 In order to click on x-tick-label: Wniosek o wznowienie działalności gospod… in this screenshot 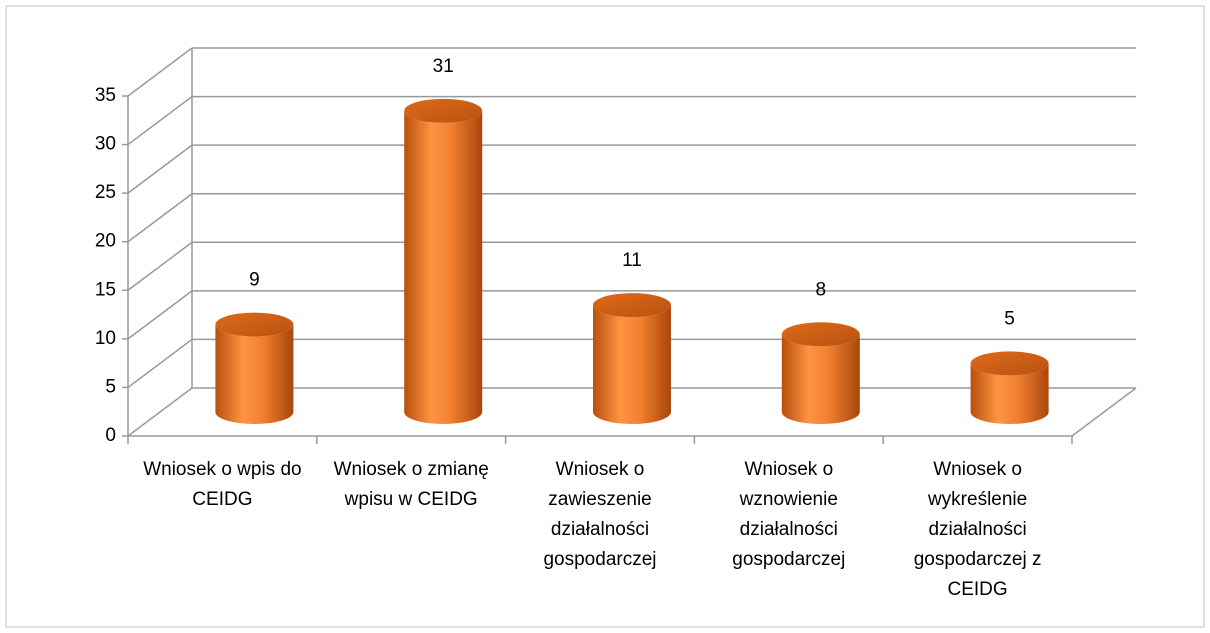, I will do `click(789, 514)`.